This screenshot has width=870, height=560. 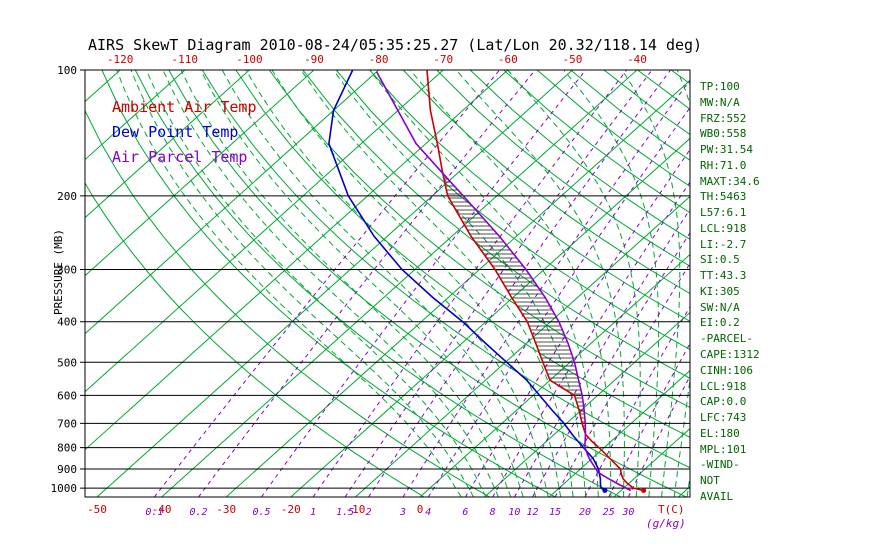 I want to click on bottom-temperature-axis: -50 -40 -30 -20 -10 0, so click(x=255, y=509).